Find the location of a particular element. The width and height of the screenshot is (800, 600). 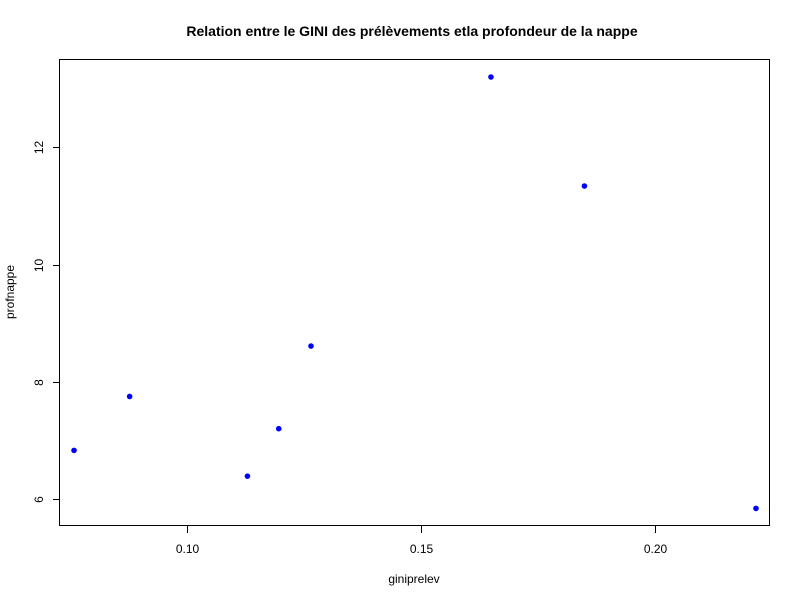

y-axis: 6 8 10 12 is located at coordinates (46, 322).